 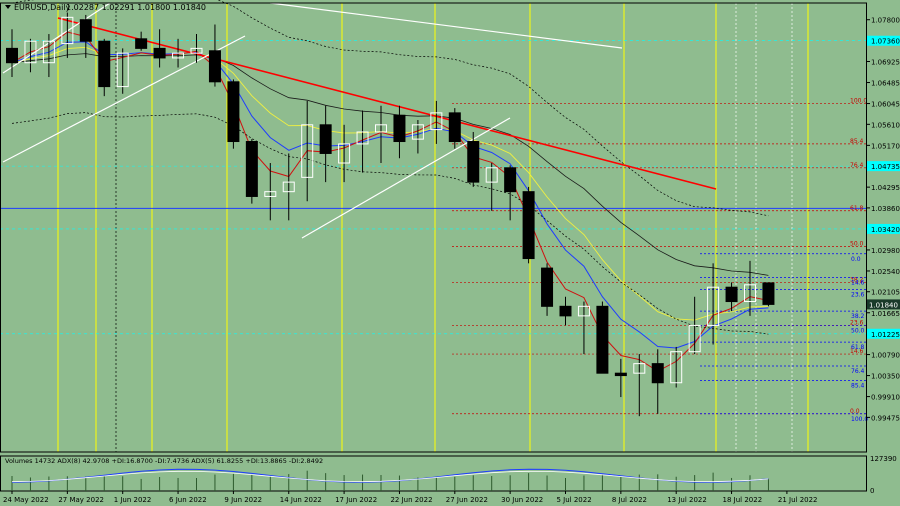 What do you see at coordinates (26, 500) in the screenshot?
I see `time-tick-label: 24 May 2022` at bounding box center [26, 500].